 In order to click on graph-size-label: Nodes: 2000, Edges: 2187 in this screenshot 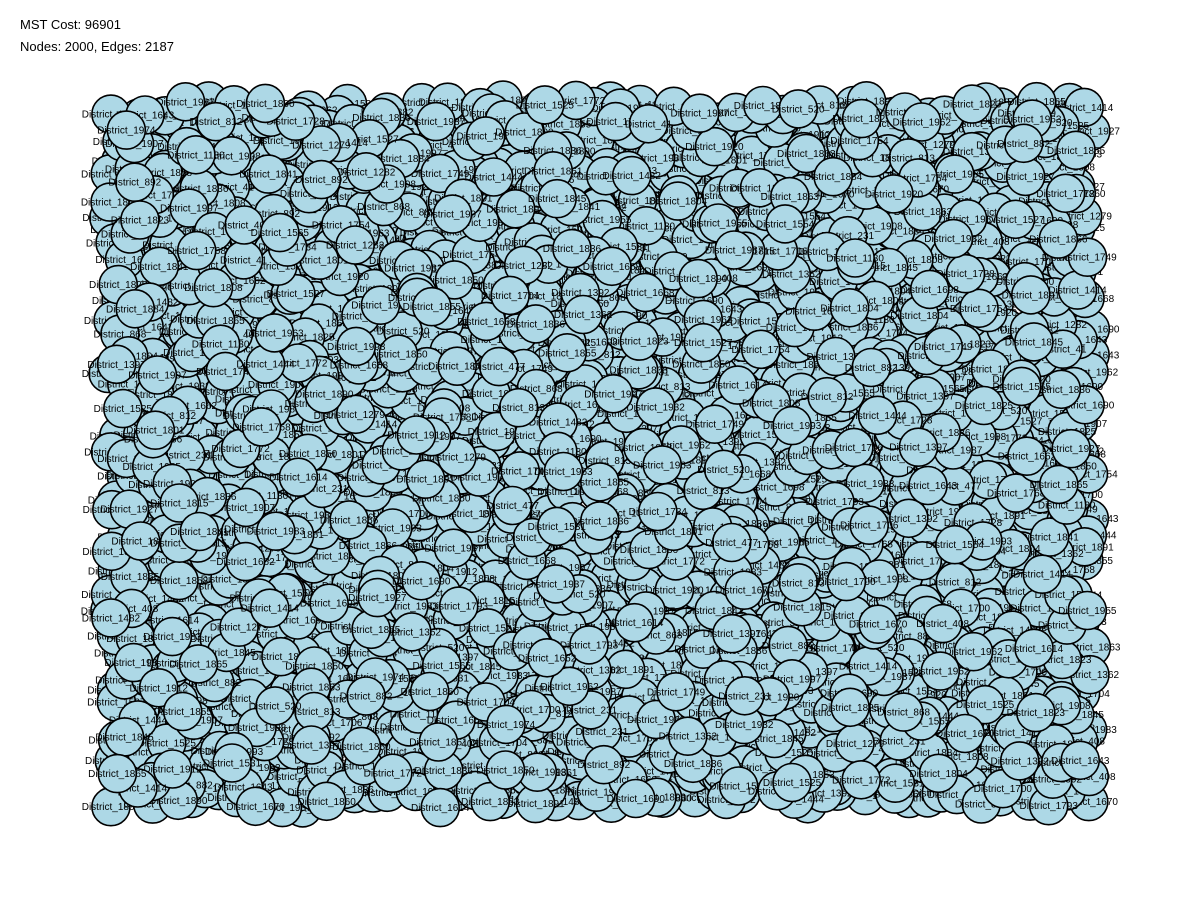, I will do `click(97, 47)`.